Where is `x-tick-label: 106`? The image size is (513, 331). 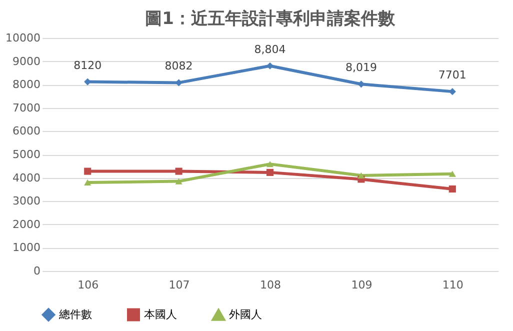 x-tick-label: 106 is located at coordinates (88, 285).